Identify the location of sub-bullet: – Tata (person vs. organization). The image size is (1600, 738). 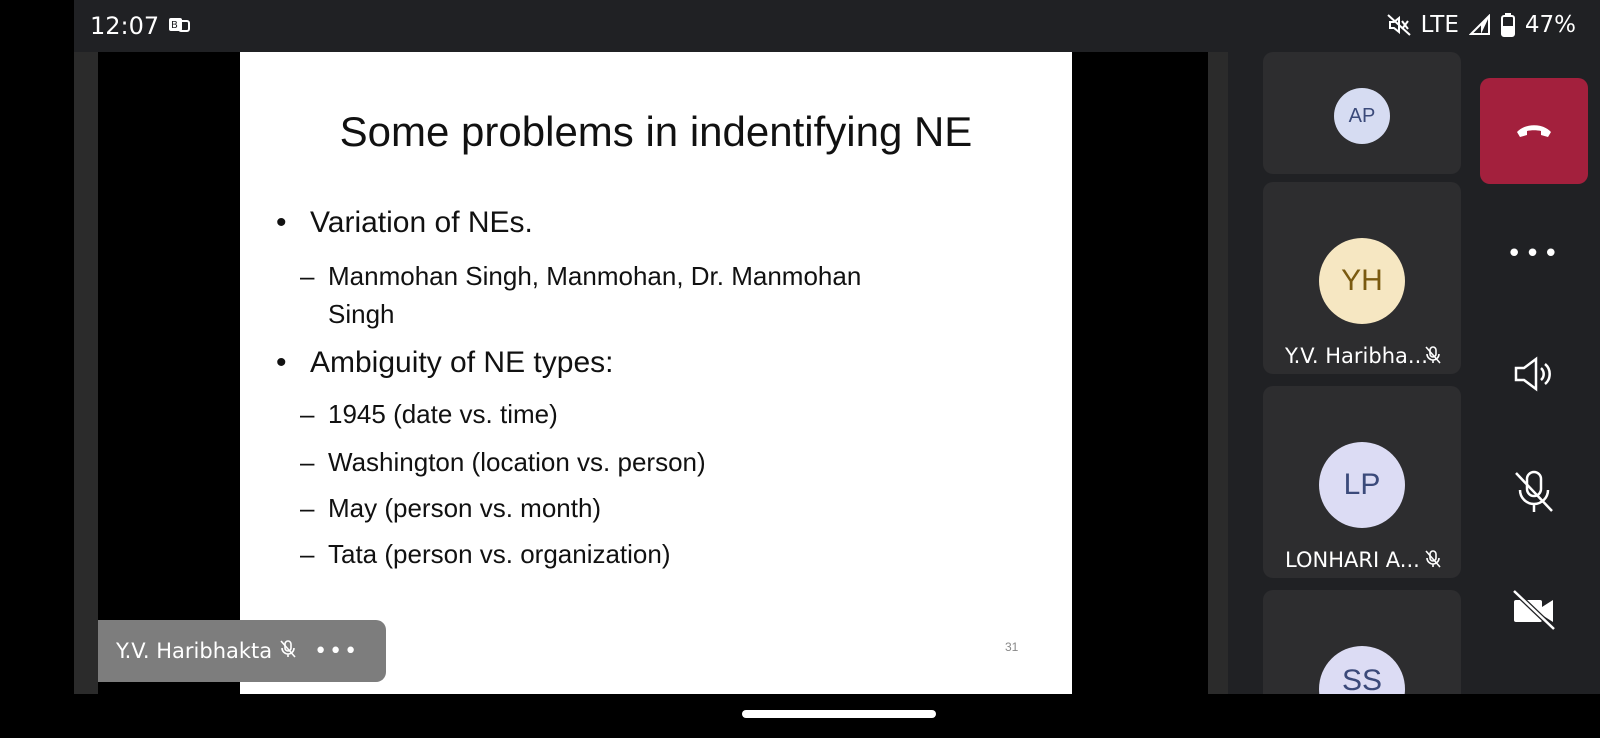
(485, 554).